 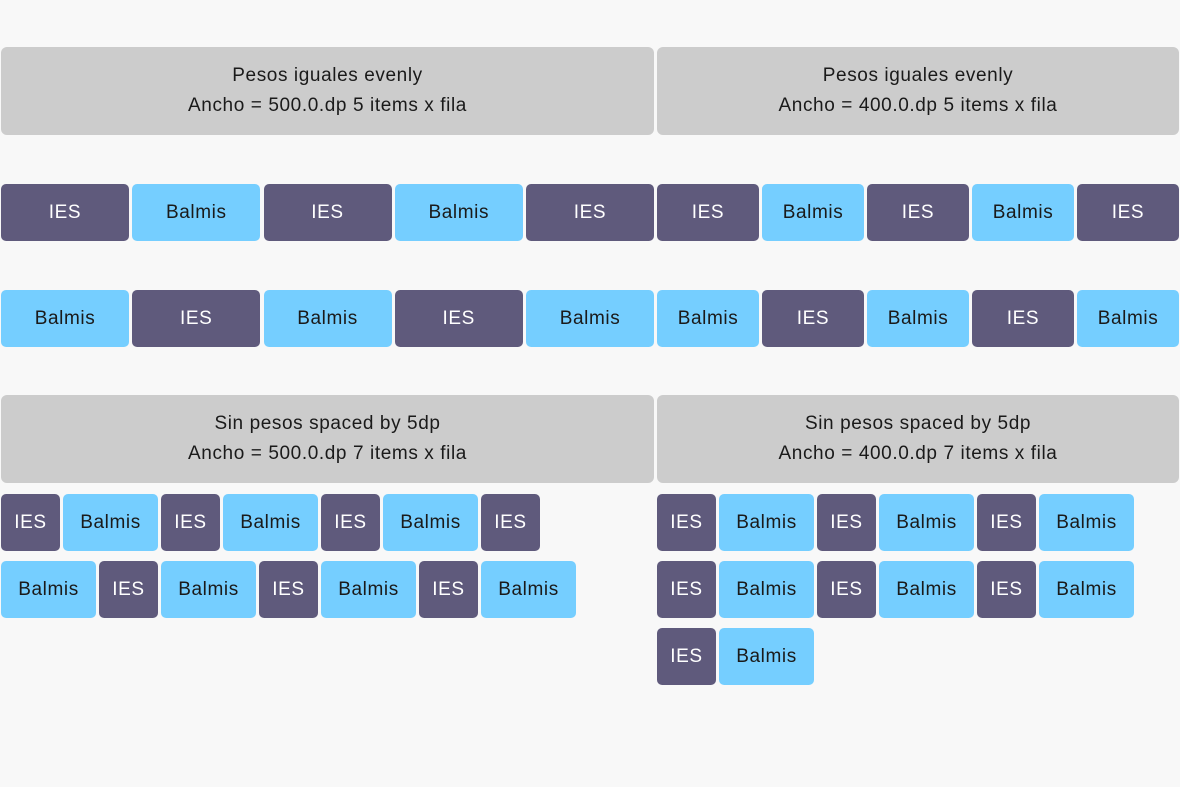 I want to click on section-subtitle: Ancho = 400.0.dp 5 items x fila, so click(x=918, y=105).